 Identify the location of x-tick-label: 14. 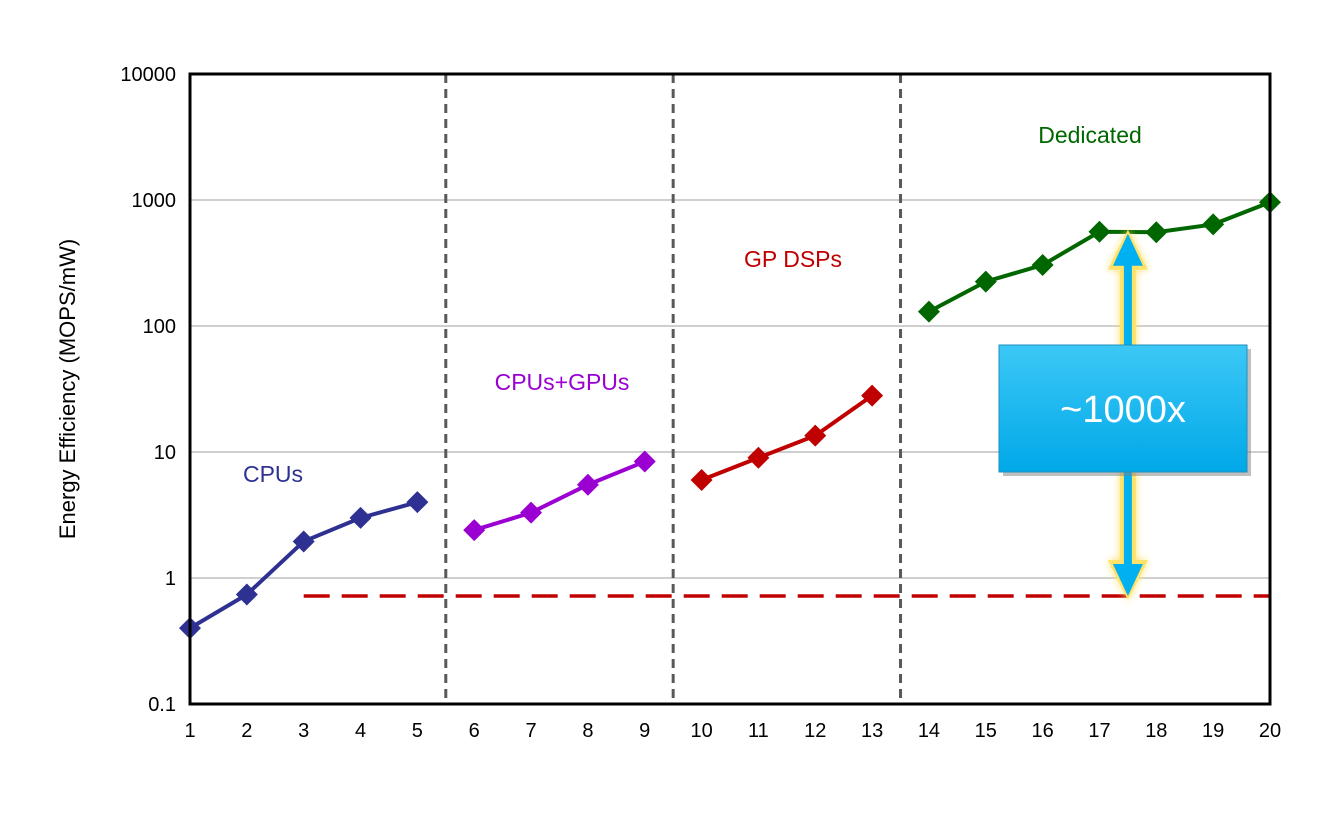
(929, 731).